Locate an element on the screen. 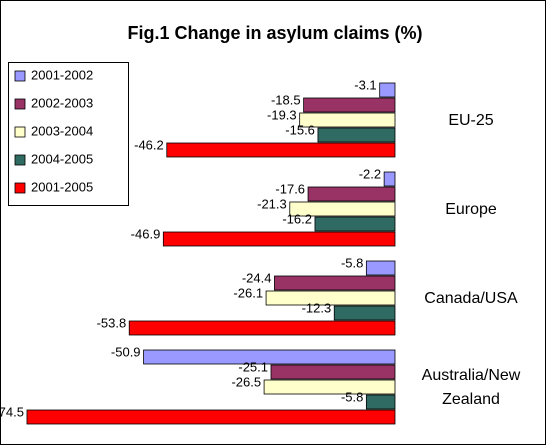 The image size is (546, 445). category-label: Europe is located at coordinates (471, 209).